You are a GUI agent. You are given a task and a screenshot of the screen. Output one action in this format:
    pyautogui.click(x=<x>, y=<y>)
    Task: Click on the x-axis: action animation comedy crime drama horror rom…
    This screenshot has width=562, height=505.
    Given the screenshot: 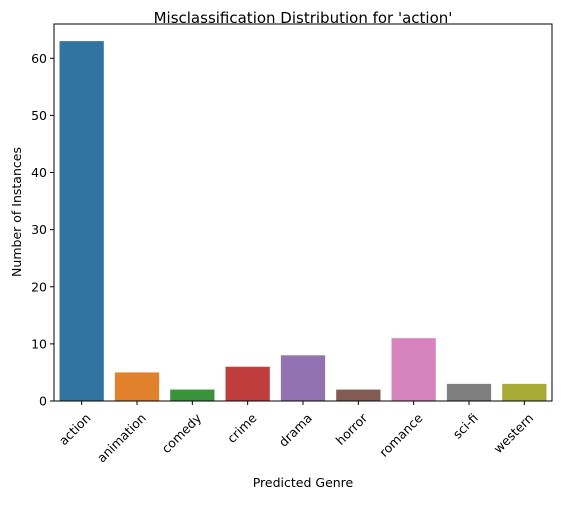 What is the action you would take?
    pyautogui.click(x=296, y=433)
    